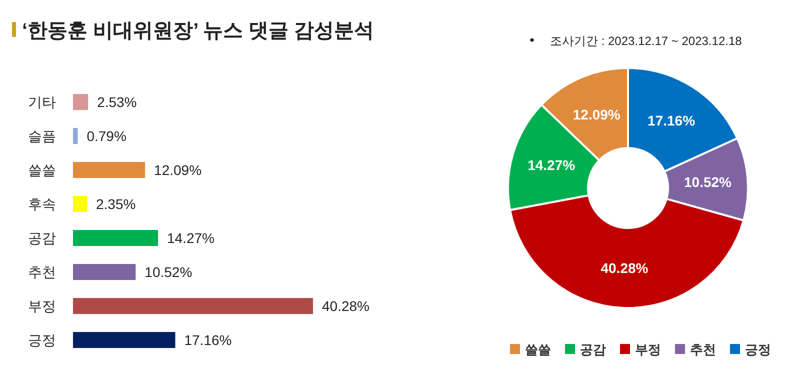 The image size is (800, 378). Describe the element at coordinates (703, 349) in the screenshot. I see `legend-label: 추천` at that location.